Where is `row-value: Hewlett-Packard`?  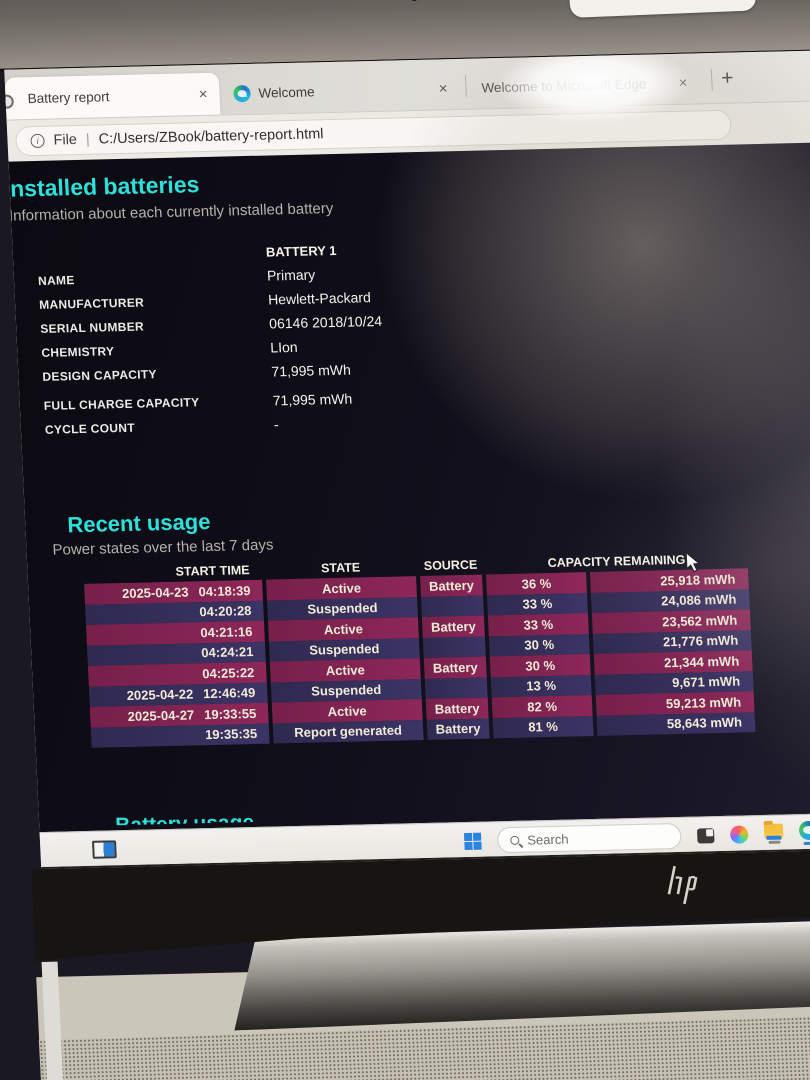 row-value: Hewlett-Packard is located at coordinates (319, 298).